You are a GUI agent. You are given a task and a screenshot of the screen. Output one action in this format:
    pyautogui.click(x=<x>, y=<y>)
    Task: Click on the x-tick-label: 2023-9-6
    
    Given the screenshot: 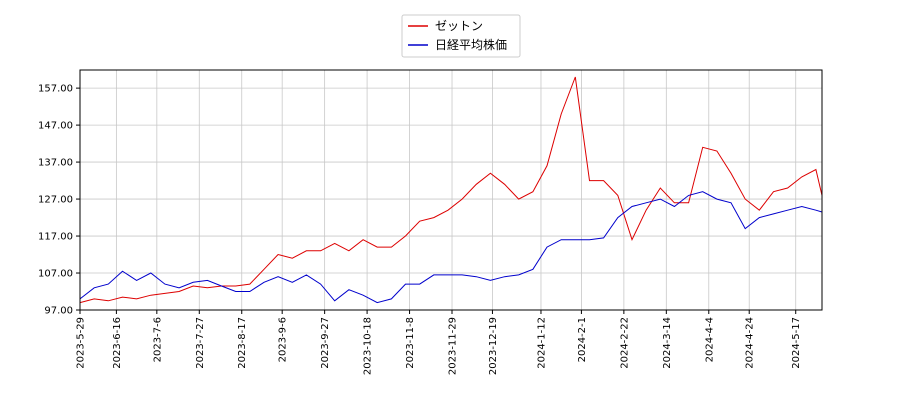 What is the action you would take?
    pyautogui.click(x=283, y=339)
    